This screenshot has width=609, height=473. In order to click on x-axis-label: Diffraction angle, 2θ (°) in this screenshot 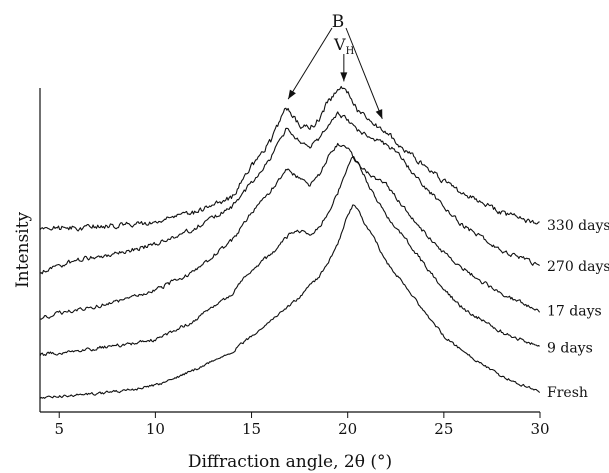, I will do `click(290, 462)`.